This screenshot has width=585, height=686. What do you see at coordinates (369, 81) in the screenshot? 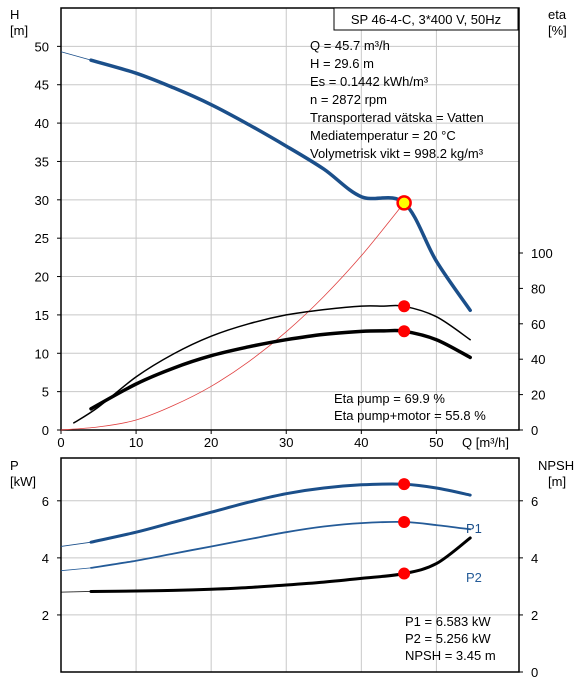
I see `duty-info-line-3: Es = 0.1442 kWh/m³` at bounding box center [369, 81].